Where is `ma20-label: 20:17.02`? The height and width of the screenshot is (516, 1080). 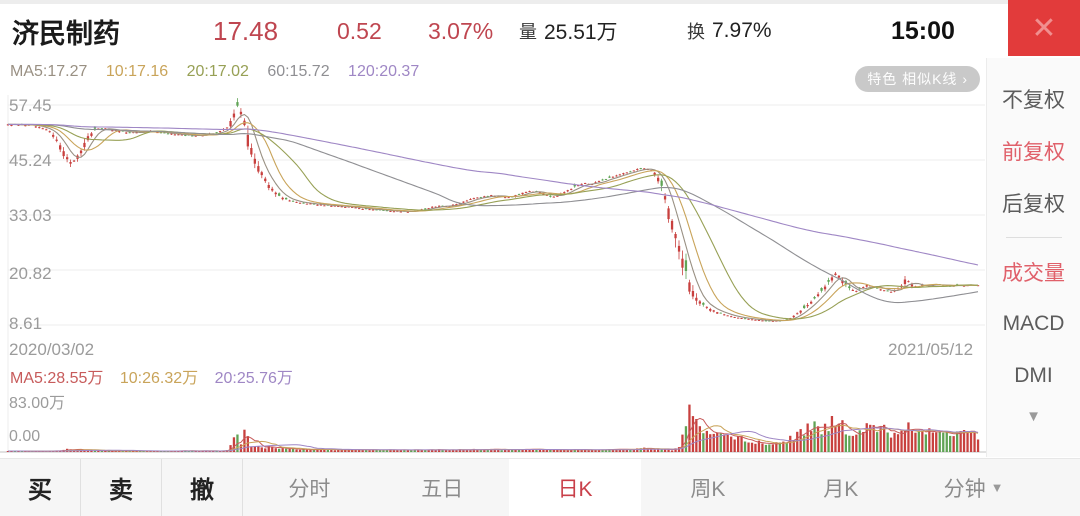
ma20-label: 20:17.02 is located at coordinates (217, 71).